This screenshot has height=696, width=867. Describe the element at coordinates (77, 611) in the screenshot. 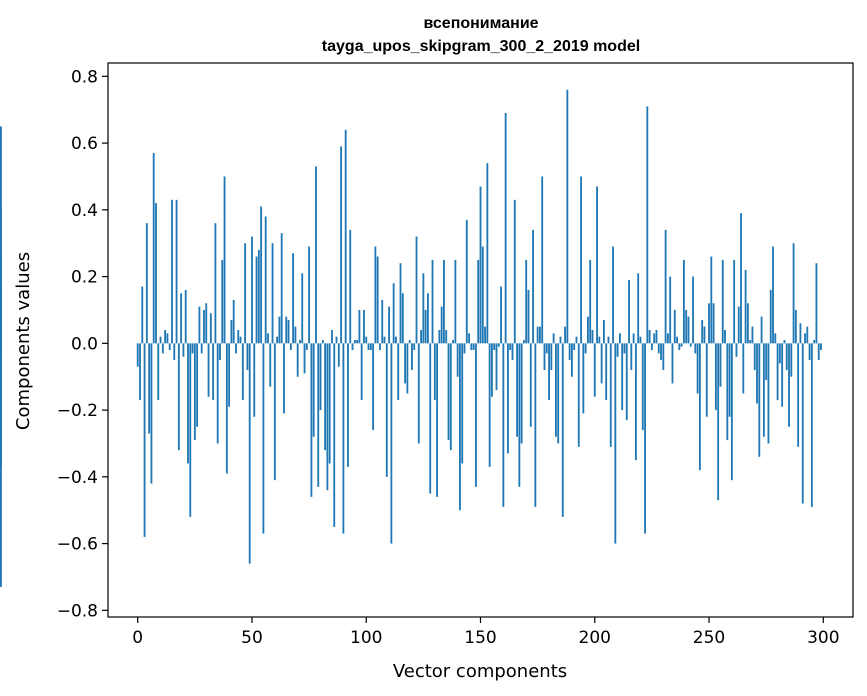

I see `y-tick-label: −0.8` at that location.